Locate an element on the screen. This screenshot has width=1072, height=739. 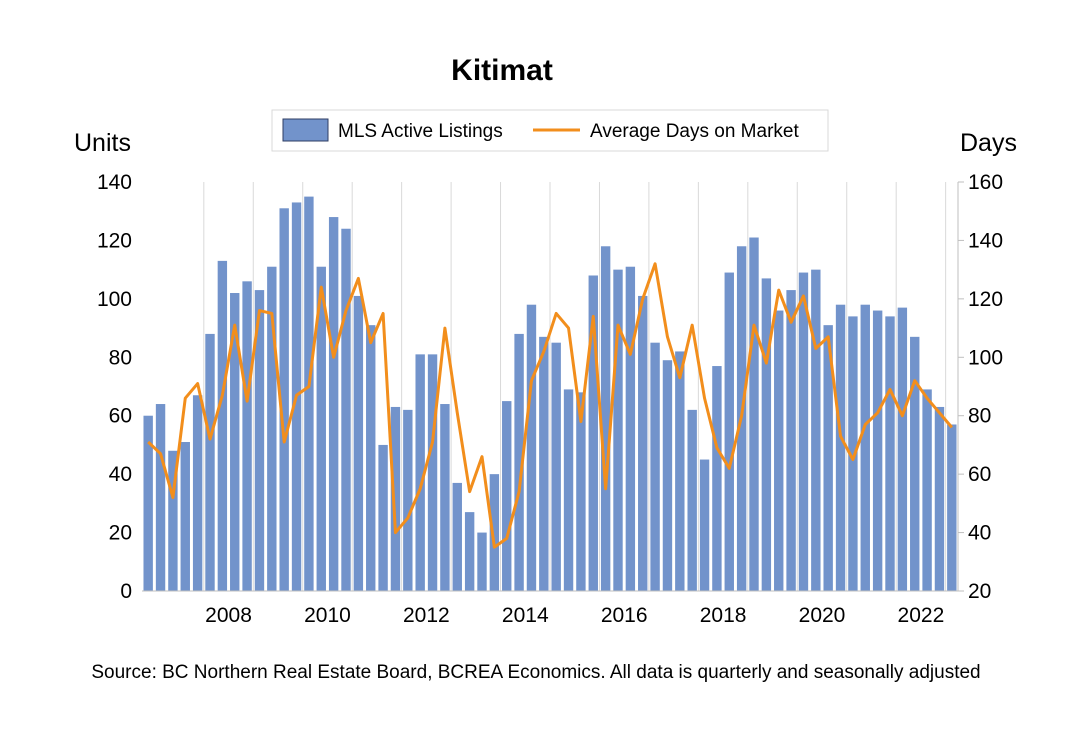
y-tick-right-label: 60 is located at coordinates (979, 474).